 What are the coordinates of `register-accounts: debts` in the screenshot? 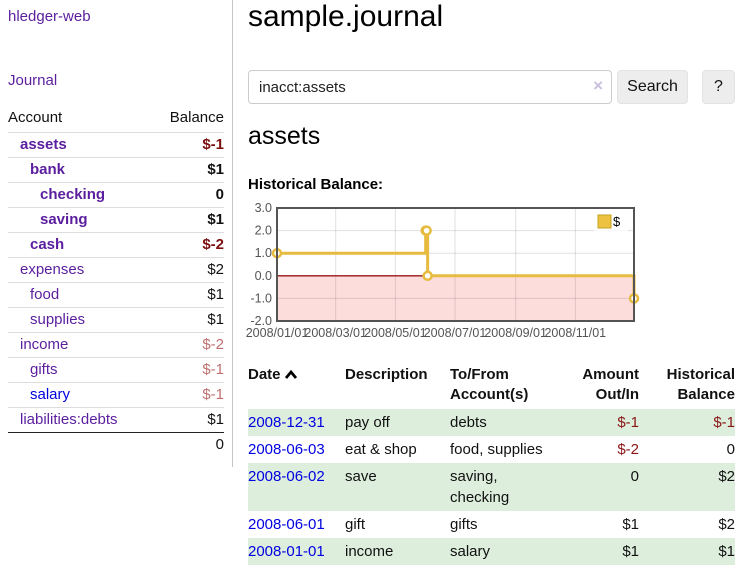 It's located at (468, 422).